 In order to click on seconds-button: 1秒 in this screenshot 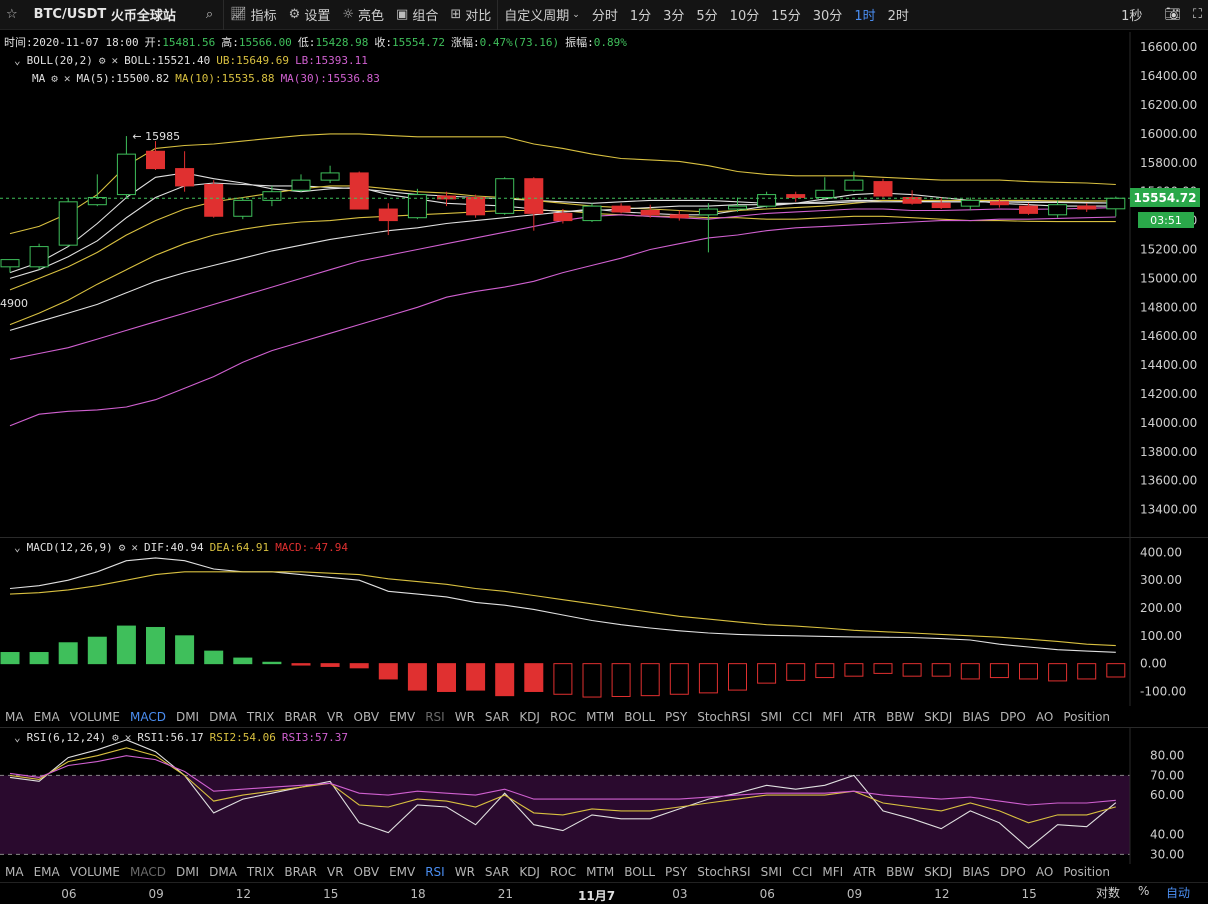, I will do `click(1131, 15)`.